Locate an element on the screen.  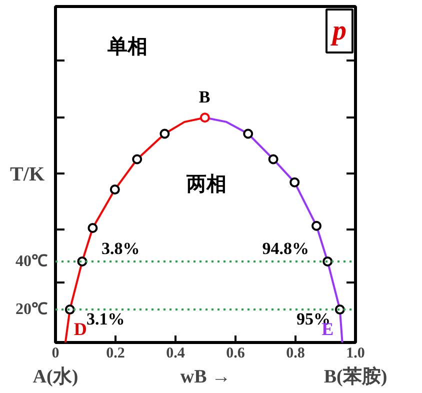
x-tick-label: 0.8 is located at coordinates (295, 354).